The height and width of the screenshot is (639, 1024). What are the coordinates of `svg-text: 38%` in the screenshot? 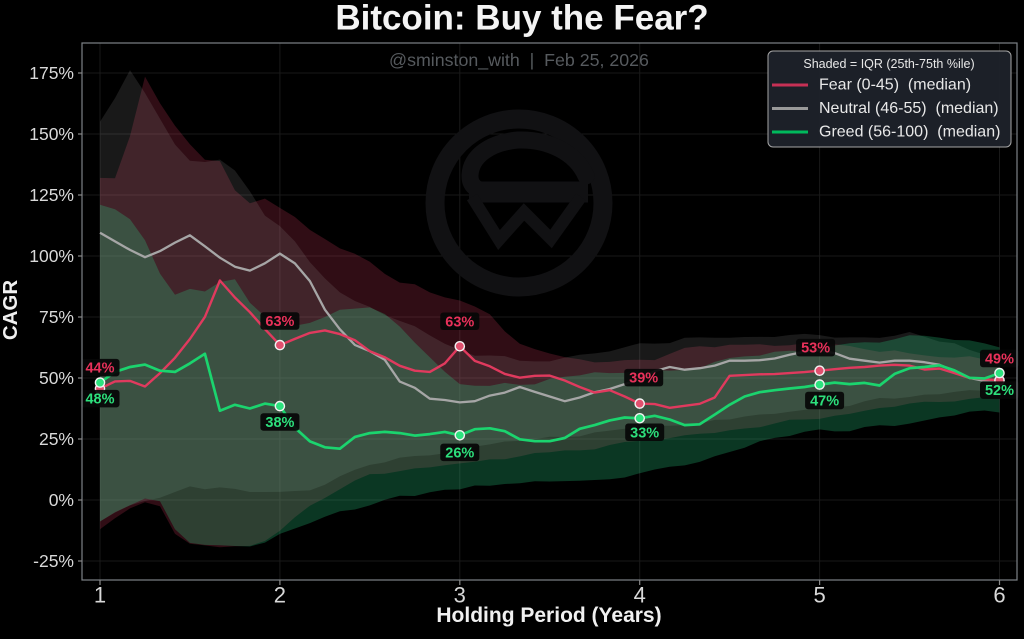 It's located at (279, 423).